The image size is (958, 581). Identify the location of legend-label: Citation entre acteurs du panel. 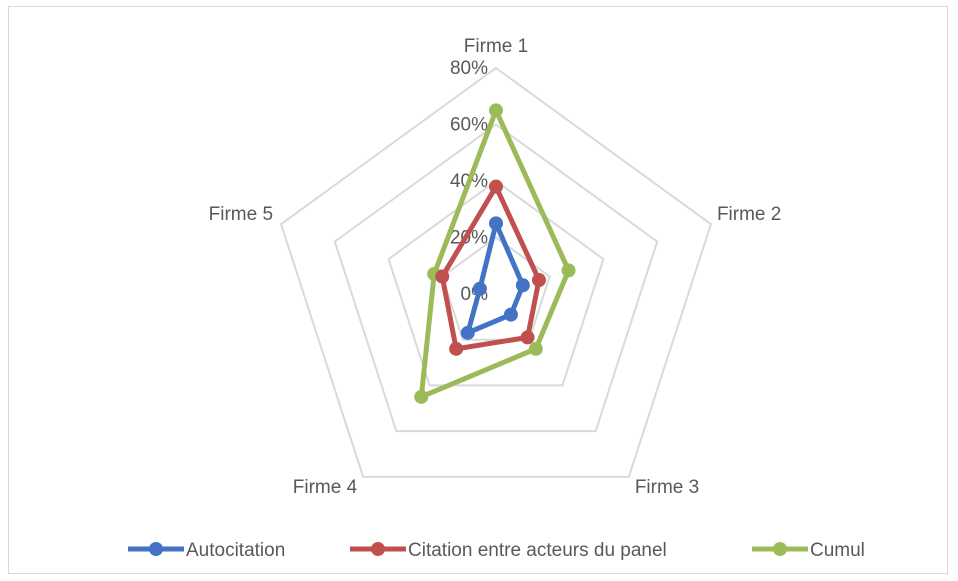
(537, 550).